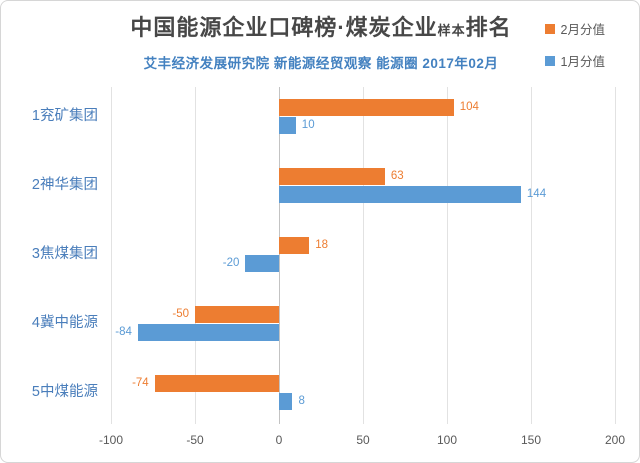 The width and height of the screenshot is (640, 463). Describe the element at coordinates (279, 440) in the screenshot. I see `x-tick-label: 0` at that location.